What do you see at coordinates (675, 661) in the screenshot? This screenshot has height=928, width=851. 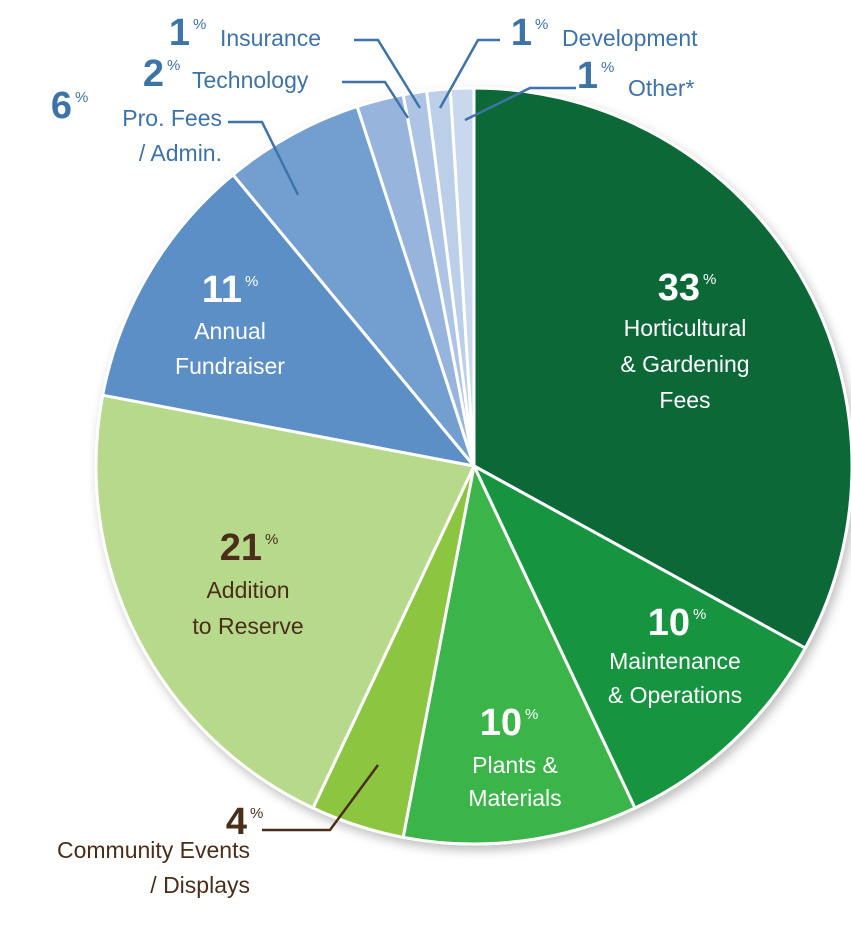 I see `category-label: Maintenance` at bounding box center [675, 661].